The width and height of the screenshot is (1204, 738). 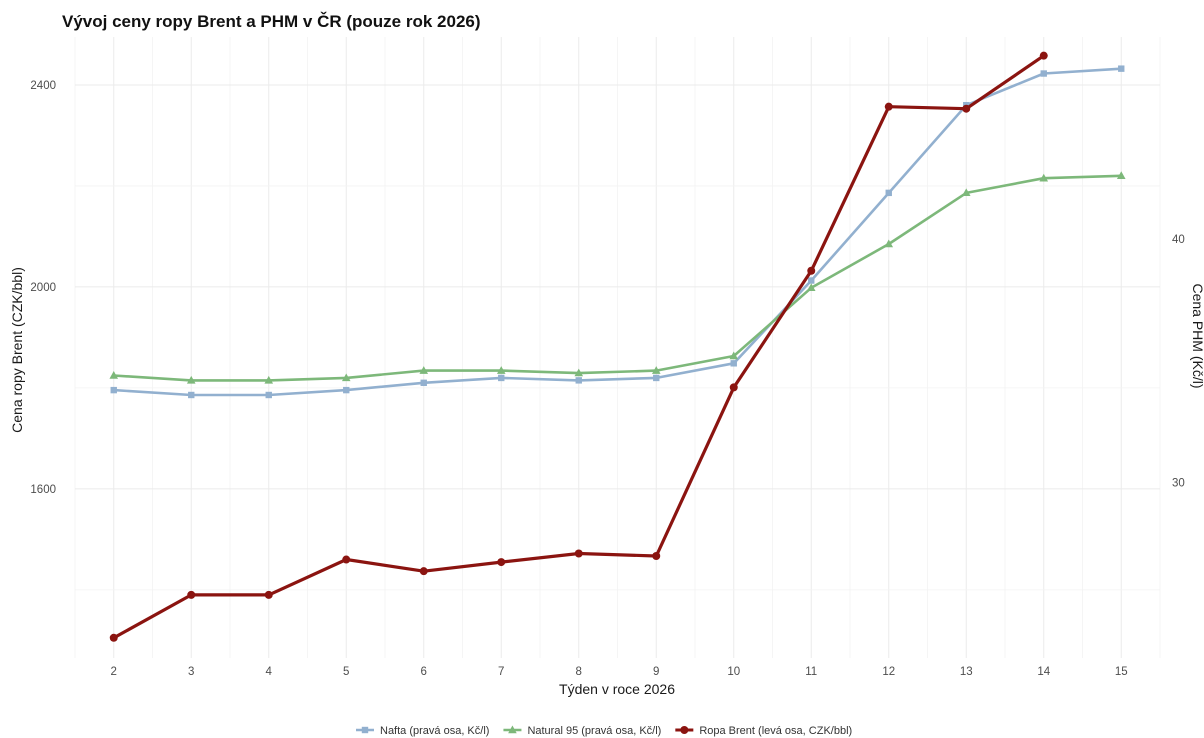 I want to click on legend-item: Natural 95 (pravá osa, Kč/l), so click(x=582, y=731).